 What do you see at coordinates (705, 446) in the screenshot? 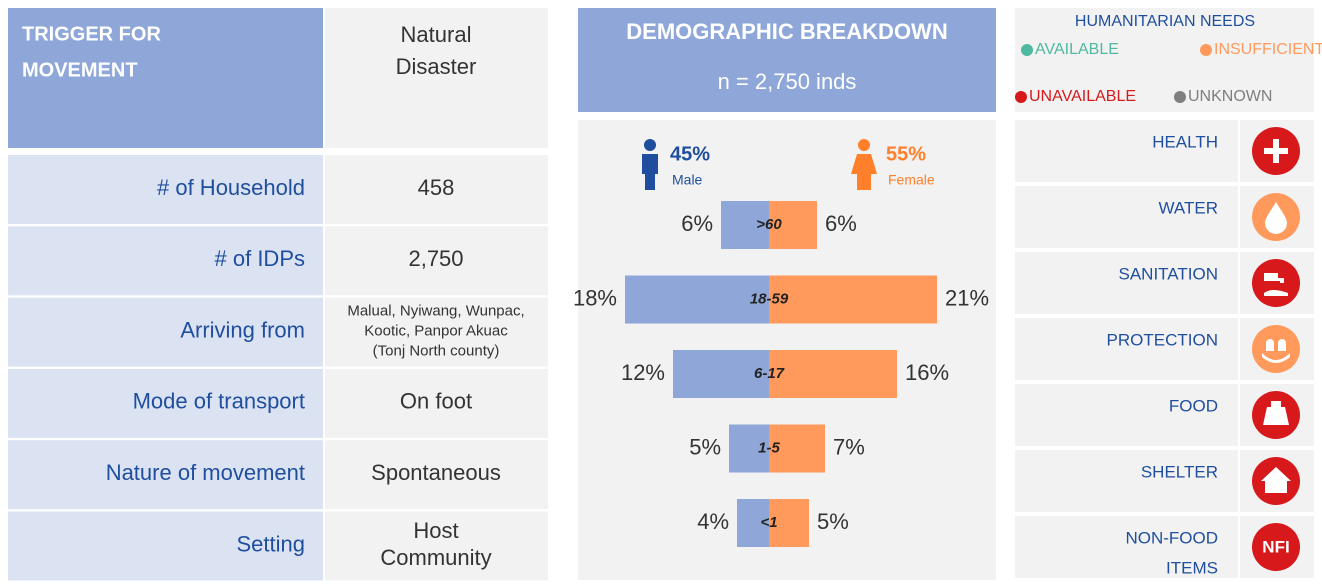
I see `male-value-label: 5%` at bounding box center [705, 446].